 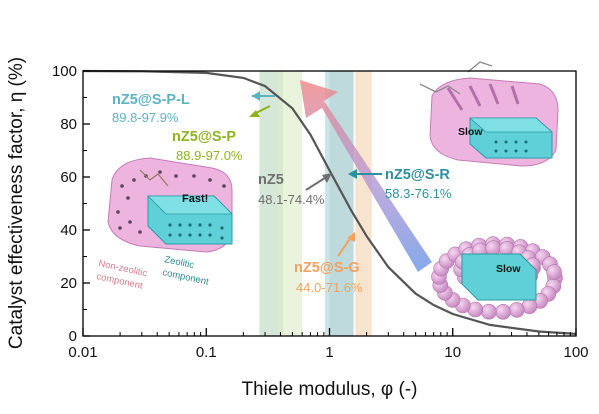 What do you see at coordinates (327, 268) in the screenshot?
I see `band-label-nz5-s-g: nZ5@S-G` at bounding box center [327, 268].